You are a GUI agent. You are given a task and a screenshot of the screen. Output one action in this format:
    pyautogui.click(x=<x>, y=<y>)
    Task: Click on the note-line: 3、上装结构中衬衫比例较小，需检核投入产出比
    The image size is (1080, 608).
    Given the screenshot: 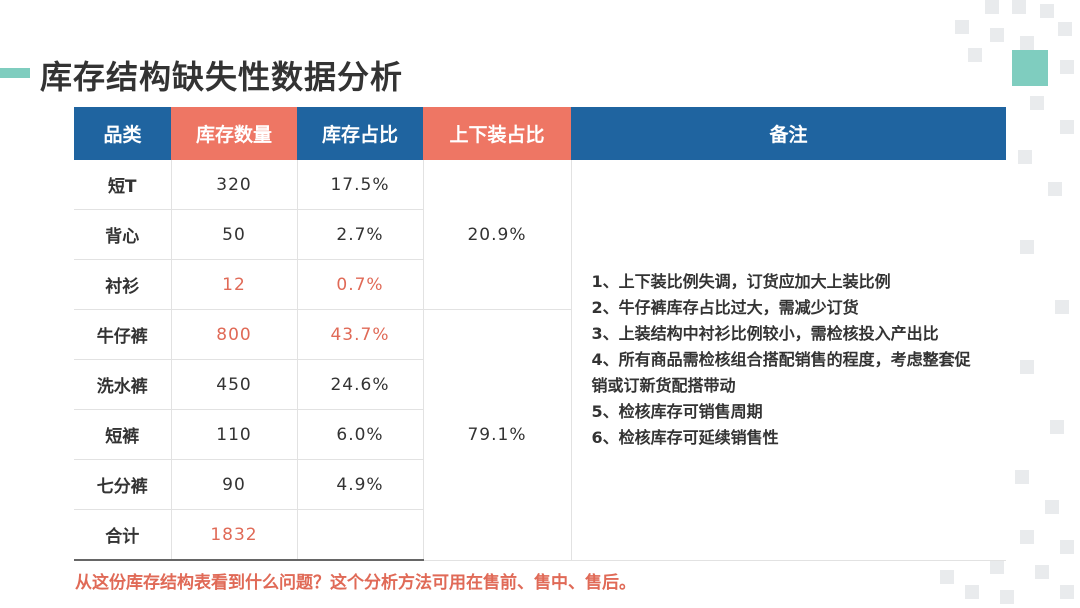 What is the action you would take?
    pyautogui.click(x=765, y=333)
    